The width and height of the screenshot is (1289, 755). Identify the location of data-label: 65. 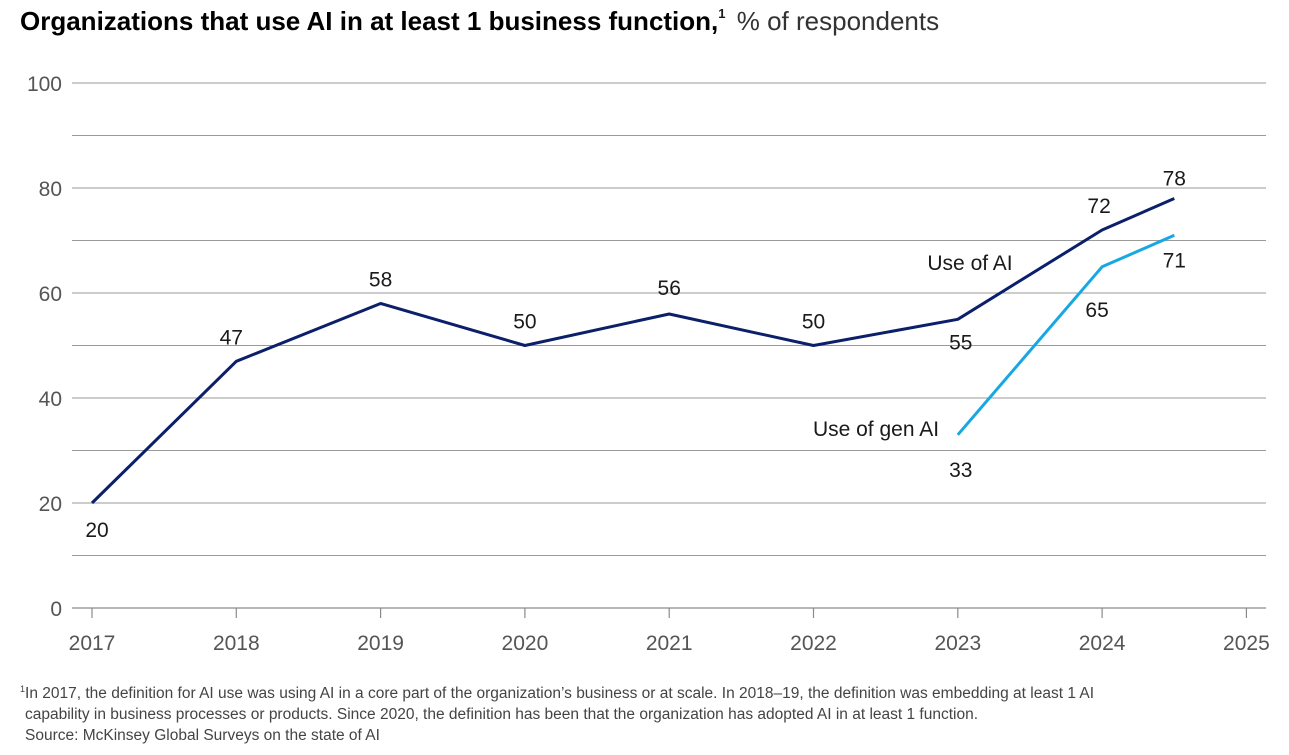
(1096, 310).